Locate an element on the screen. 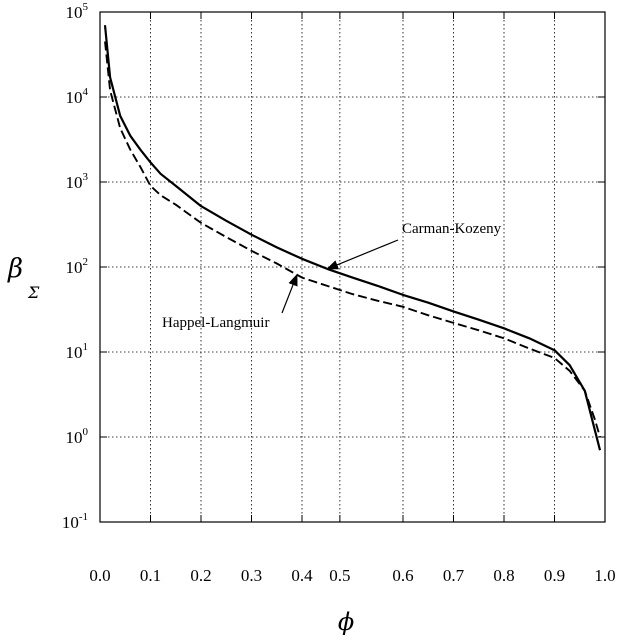  y-axis-label-subscript: Σ is located at coordinates (33, 292).